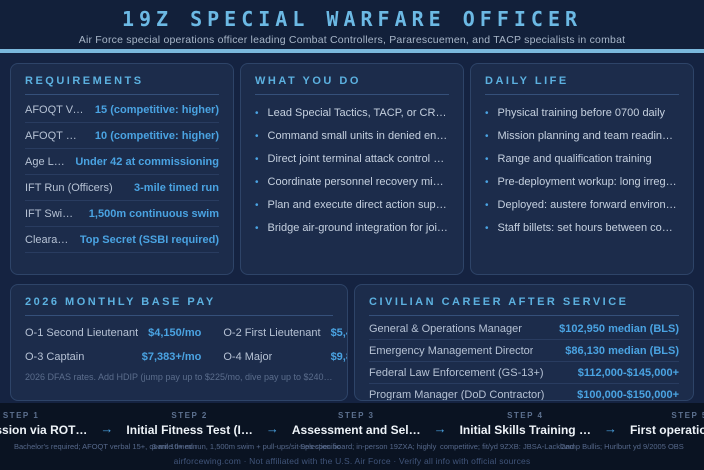 The width and height of the screenshot is (704, 470). I want to click on list-item: • Coordinate personnel recovery missions, so click(352, 181).